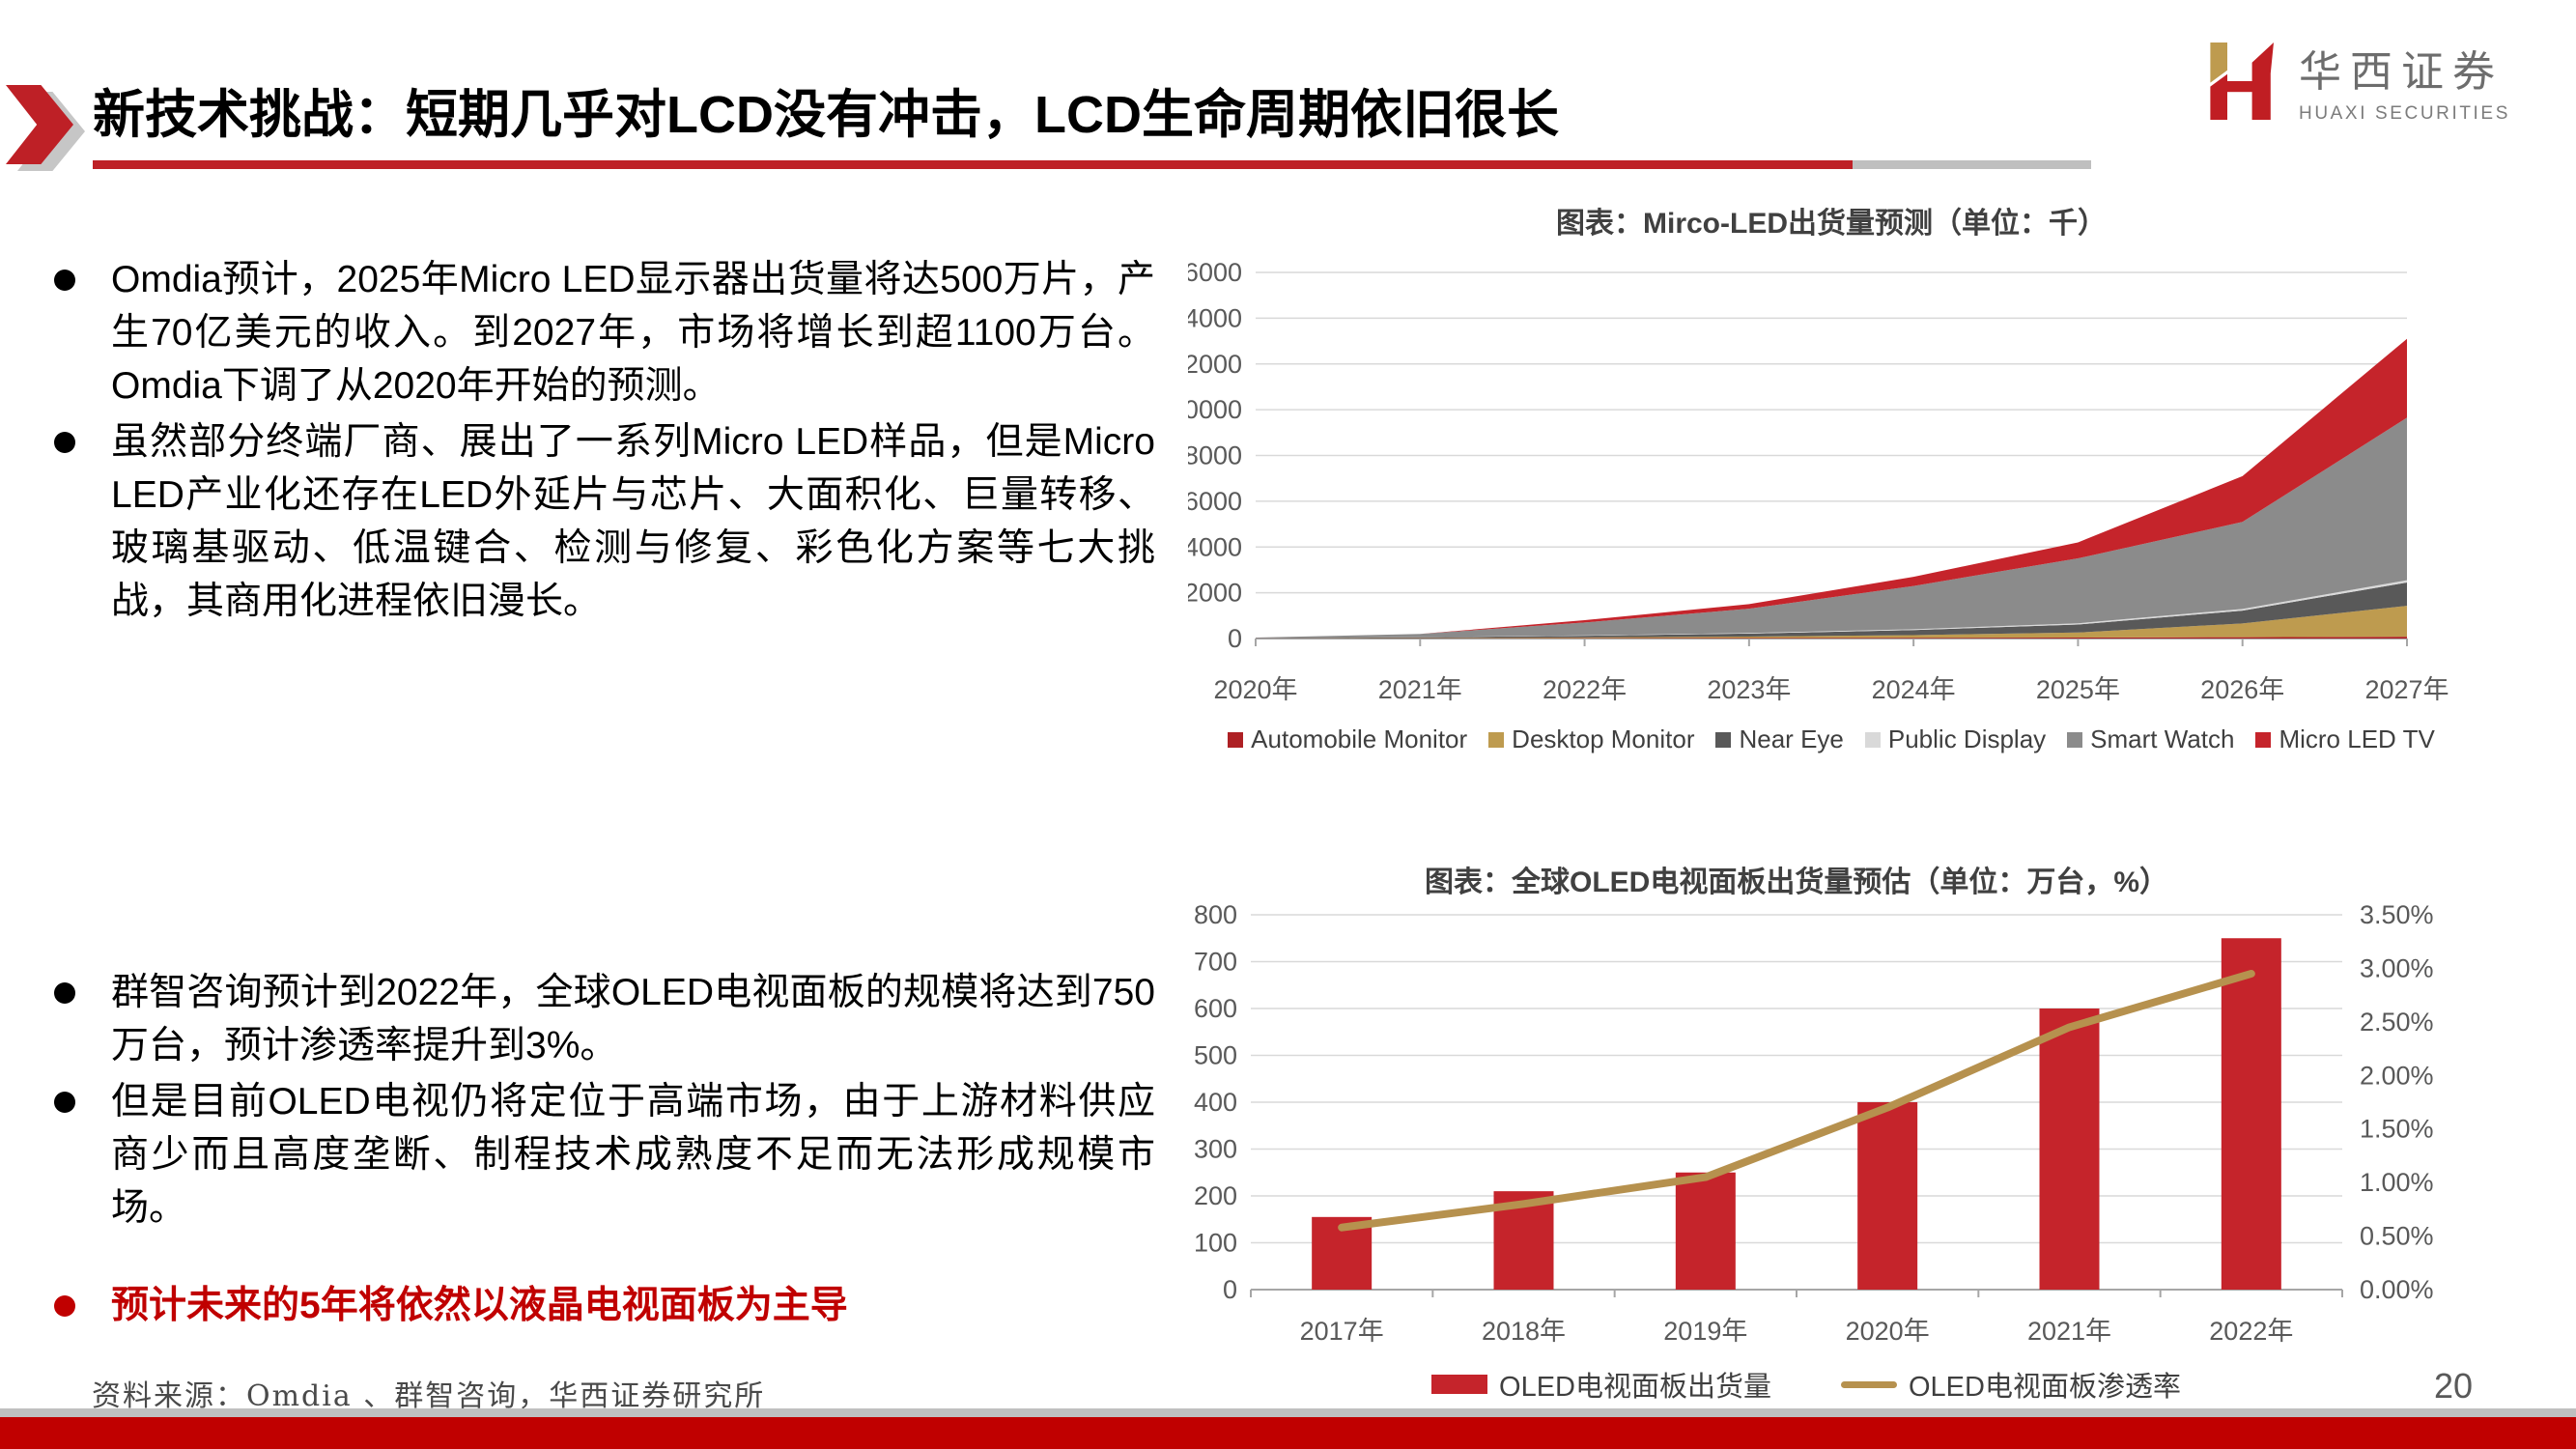  Describe the element at coordinates (1796, 882) in the screenshot. I see `chart-title-oled: 图表：全球OLED电视面板出货量预估（单位：万台，%）` at that location.